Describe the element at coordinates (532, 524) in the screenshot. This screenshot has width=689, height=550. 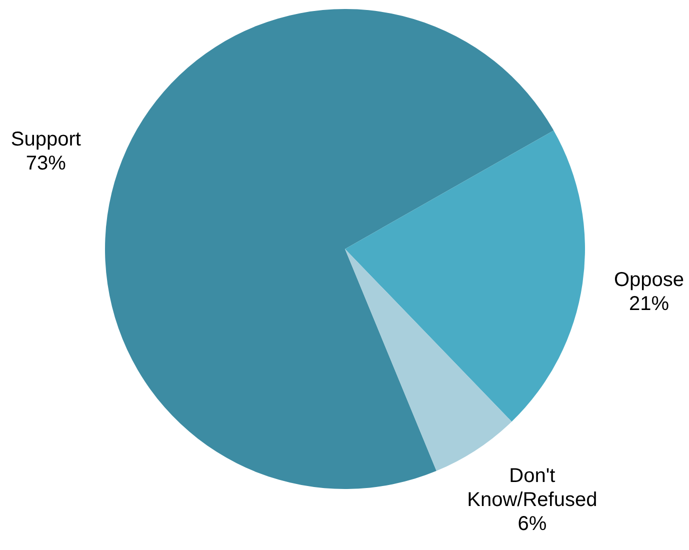
I see `data-label: 6%` at that location.